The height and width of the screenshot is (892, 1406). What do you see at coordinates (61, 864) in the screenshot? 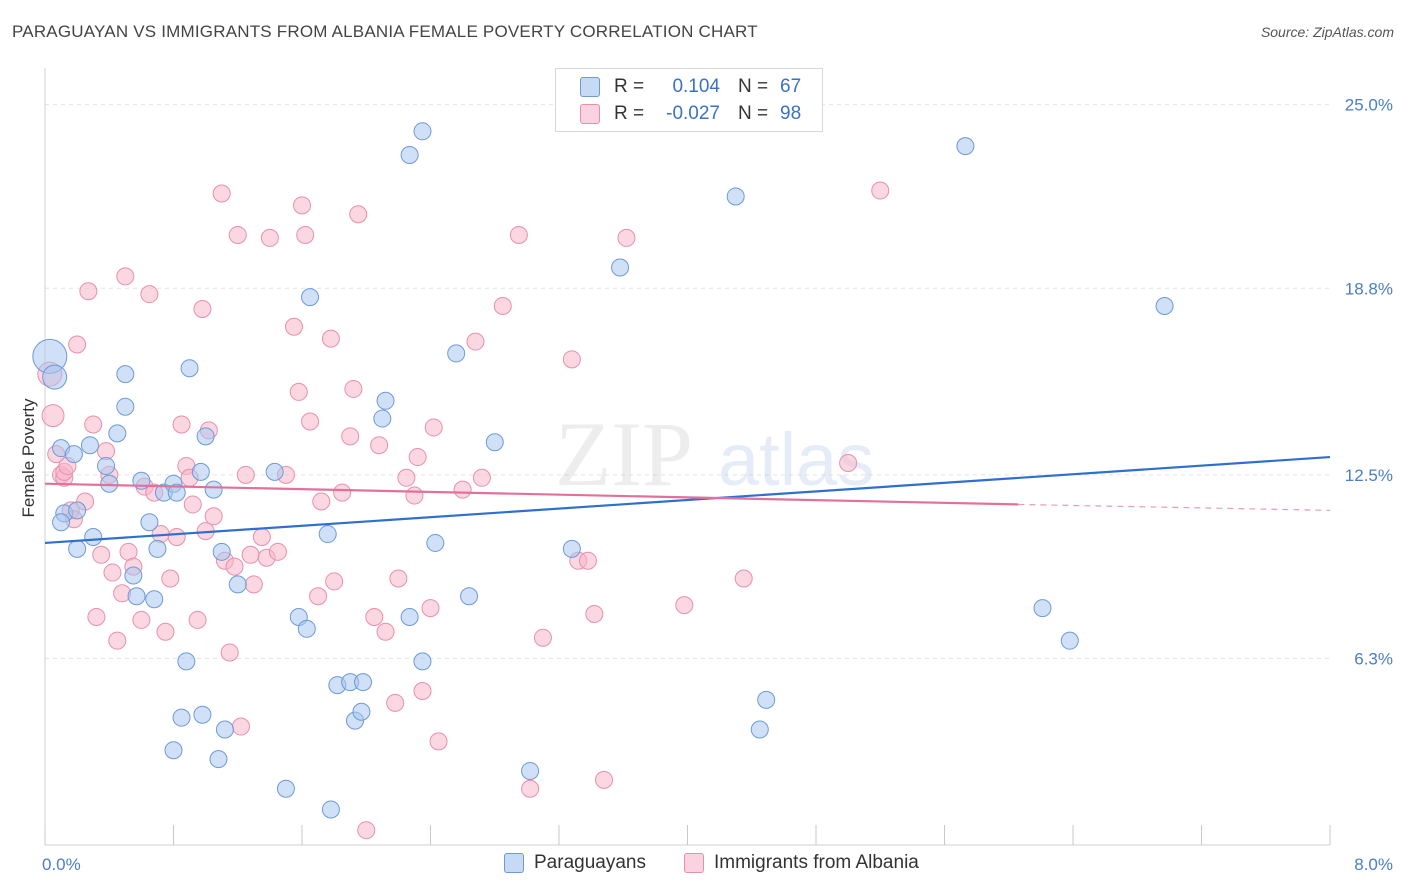
I see `x-tick-label: 0.0%` at bounding box center [61, 864].